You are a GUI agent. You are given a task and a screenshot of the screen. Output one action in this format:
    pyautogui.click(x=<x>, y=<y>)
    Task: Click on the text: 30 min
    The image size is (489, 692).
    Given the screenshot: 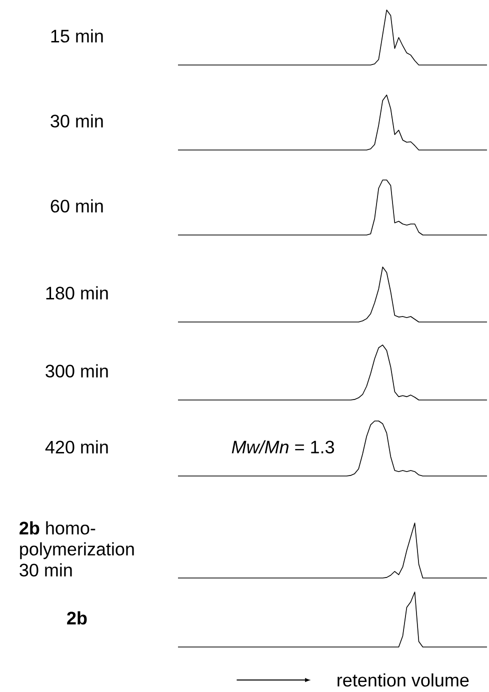 What is the action you would take?
    pyautogui.click(x=76, y=121)
    